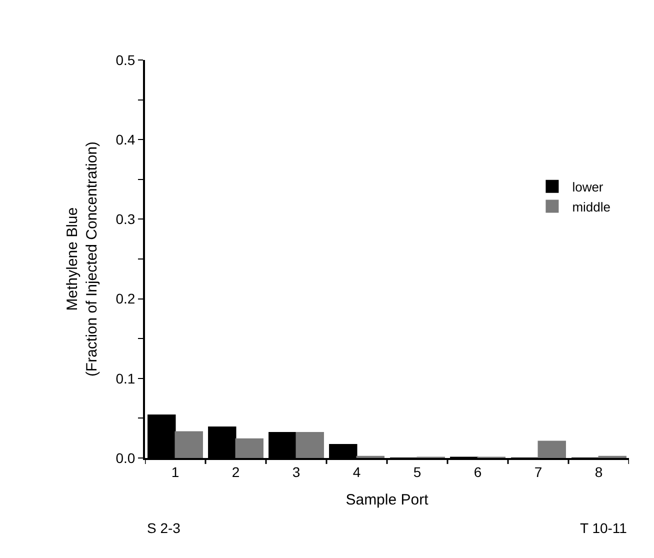 This screenshot has height=558, width=654. Describe the element at coordinates (356, 472) in the screenshot. I see `x-tick-label: 4` at that location.